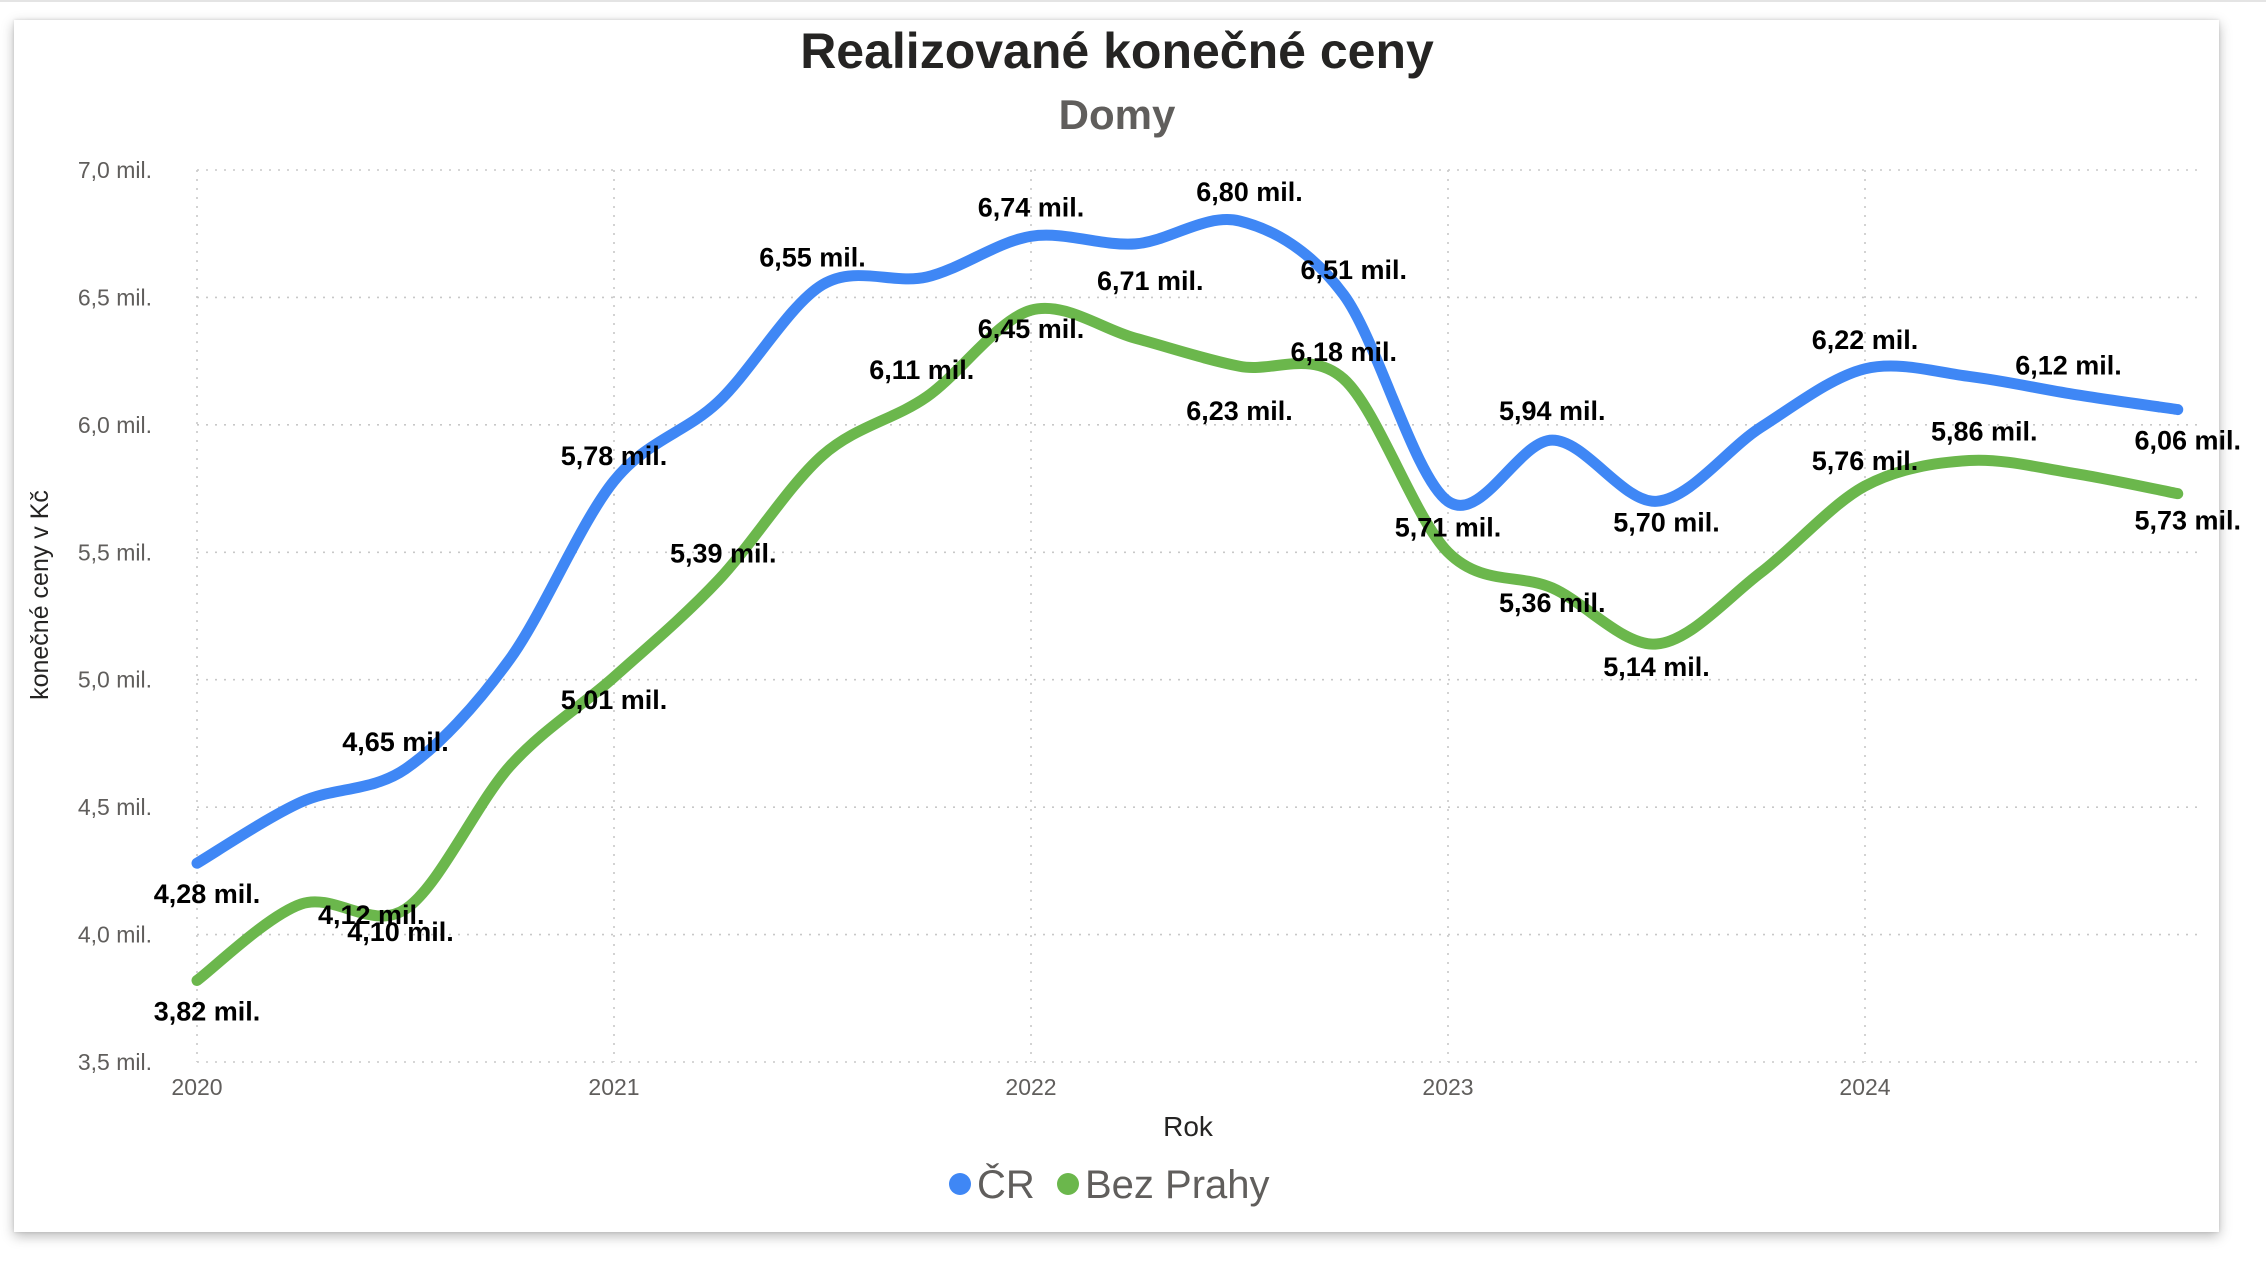  I want to click on data-label-cr: 6,74 mil., so click(1031, 207).